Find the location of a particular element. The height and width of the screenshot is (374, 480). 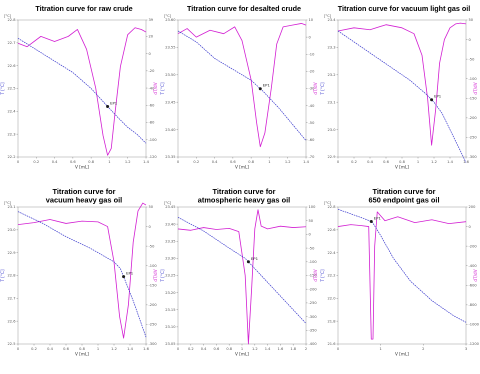

x-tick-label: 2 is located at coordinates (306, 349).